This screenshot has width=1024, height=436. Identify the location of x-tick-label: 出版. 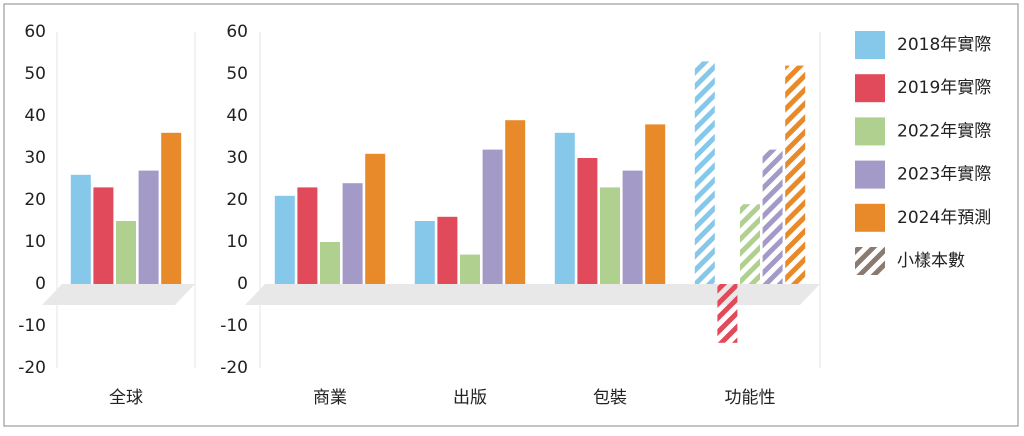
(470, 398).